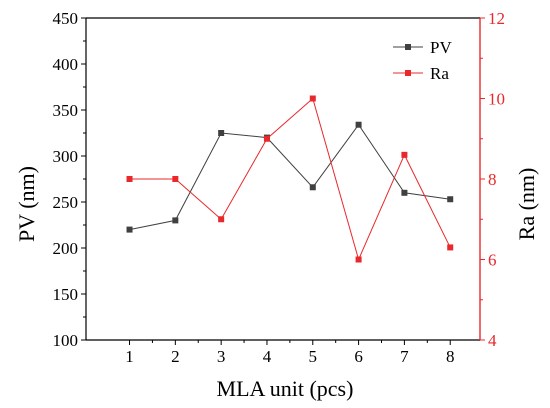  I want to click on y-left-tick-label: 150, so click(66, 294).